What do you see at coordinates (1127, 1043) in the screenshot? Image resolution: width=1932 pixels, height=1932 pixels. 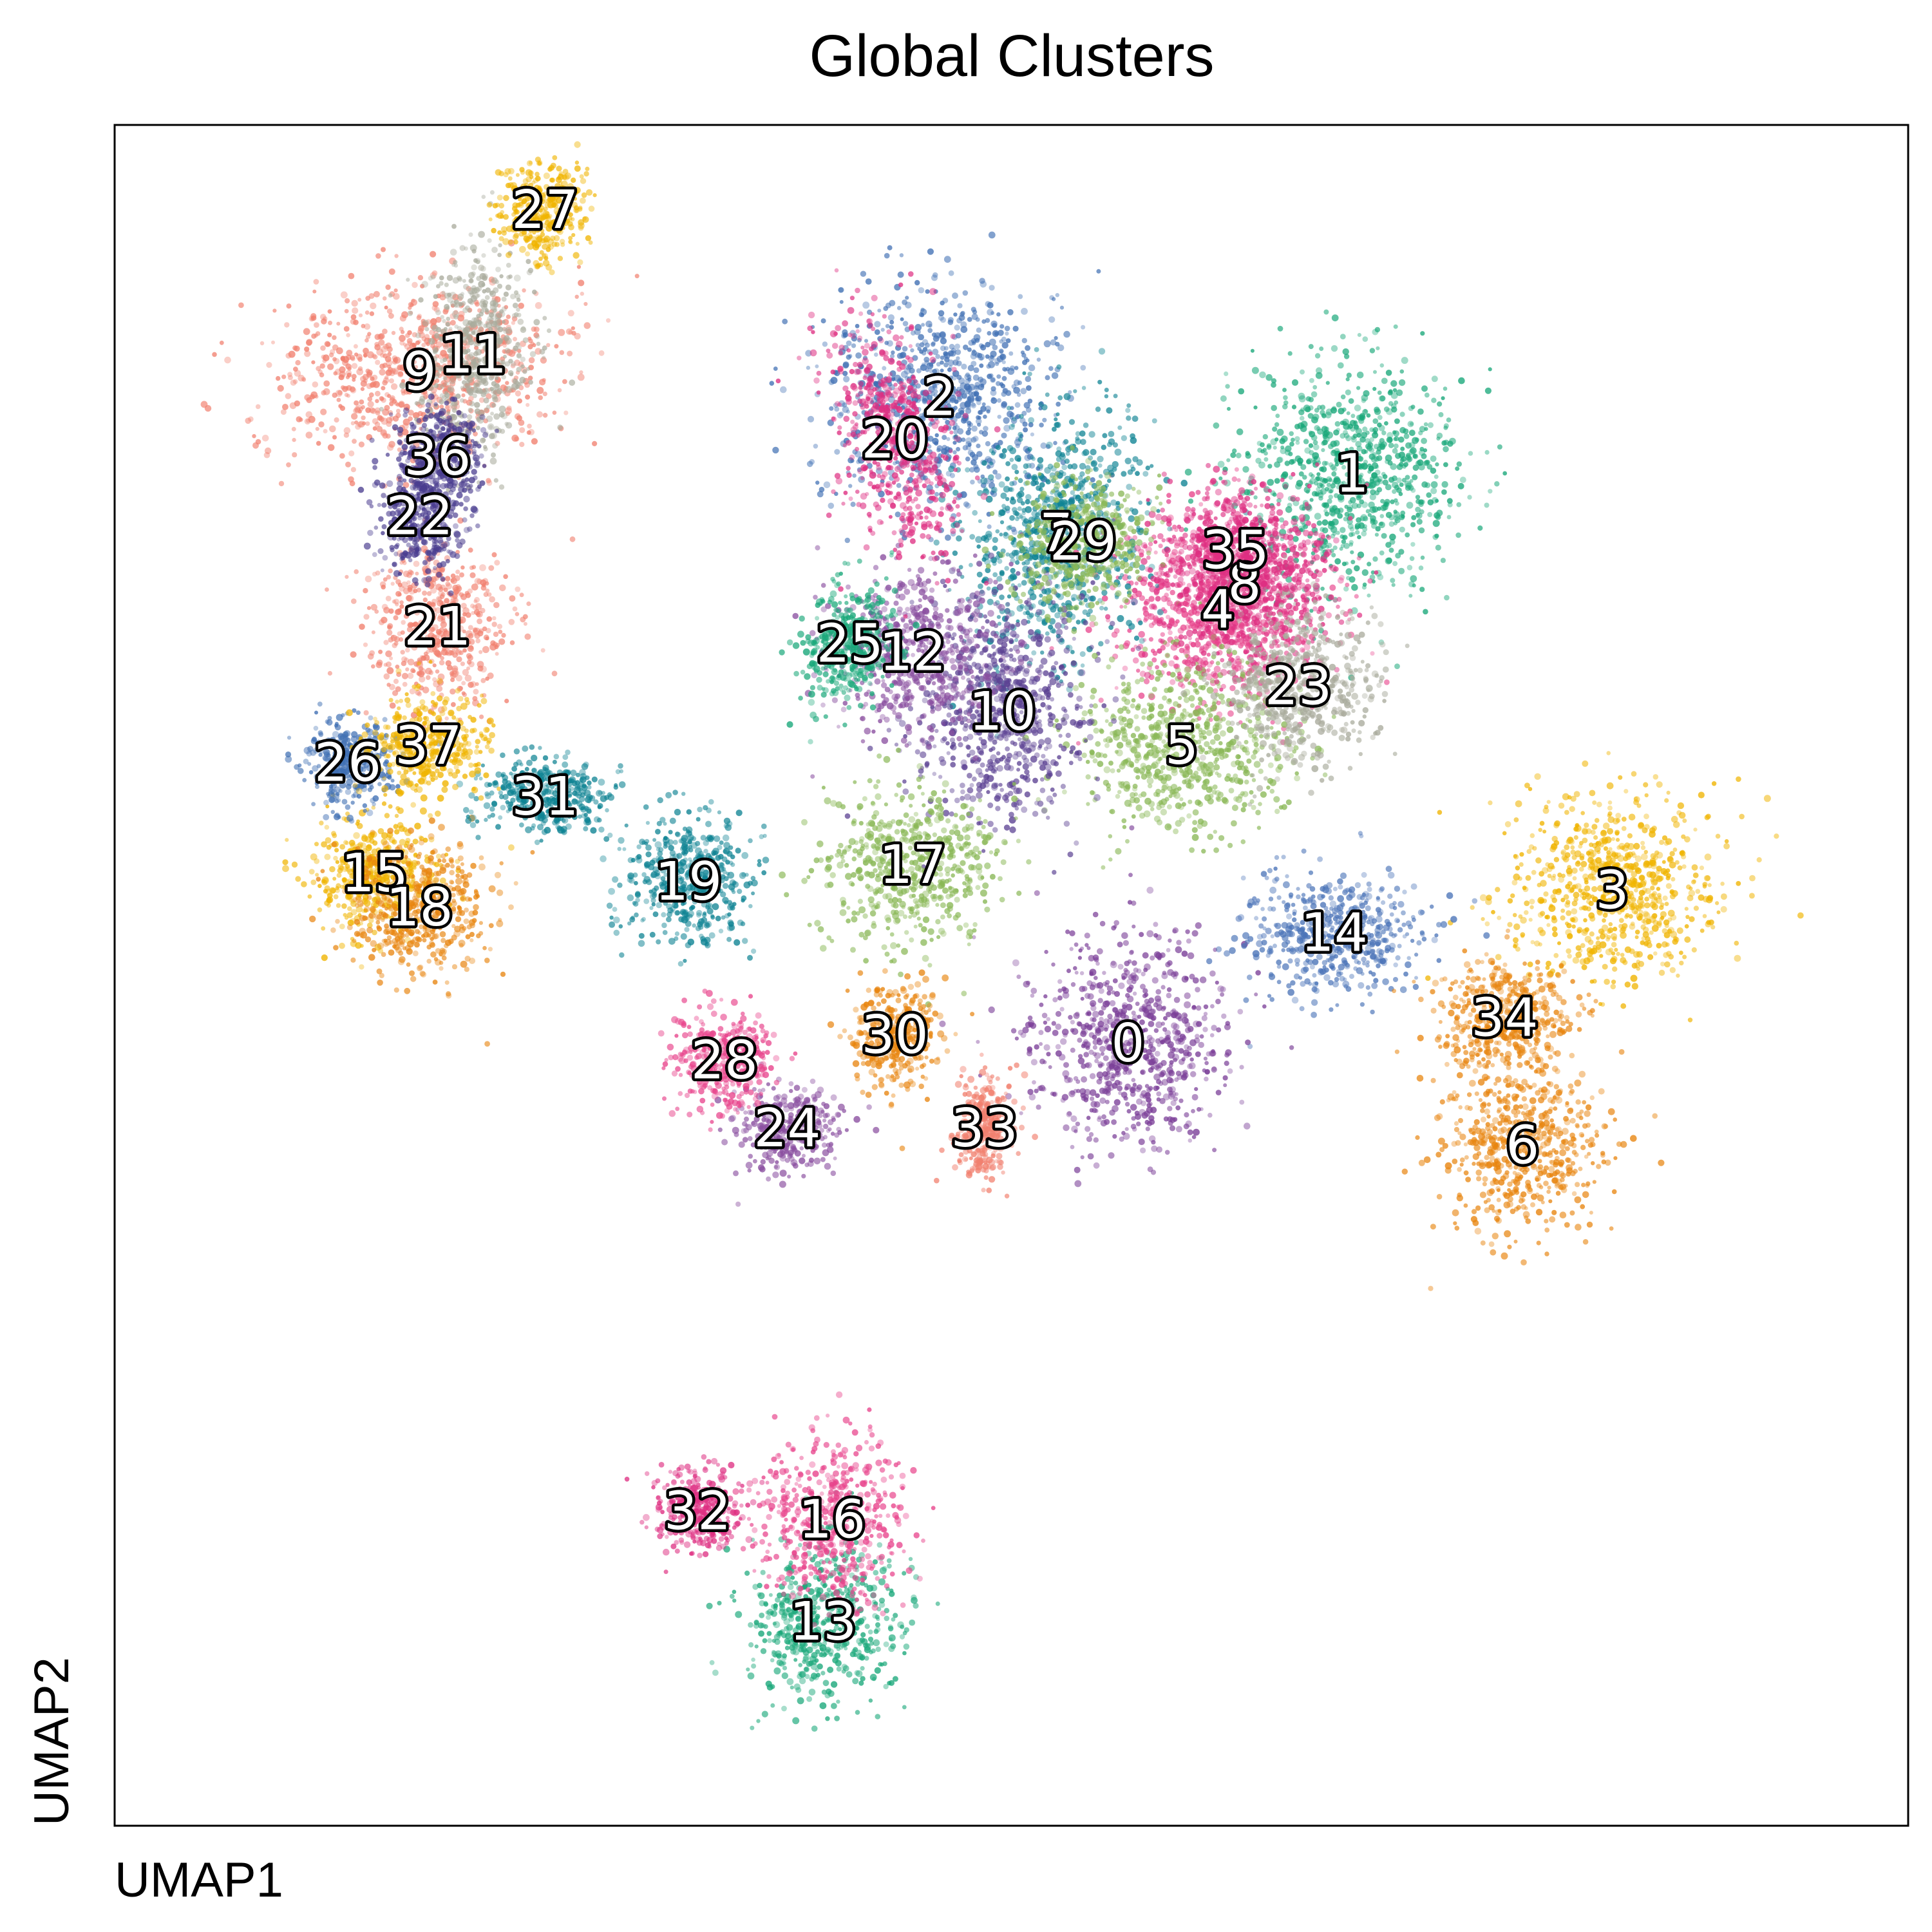 I see `cluster-label-0: 0` at bounding box center [1127, 1043].